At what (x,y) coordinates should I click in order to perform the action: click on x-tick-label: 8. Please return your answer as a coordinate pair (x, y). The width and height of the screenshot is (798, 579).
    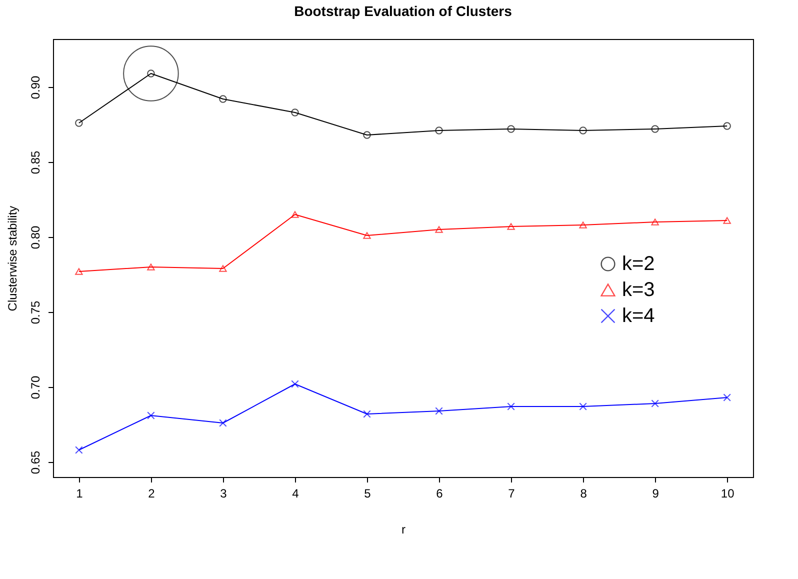
    Looking at the image, I should click on (584, 493).